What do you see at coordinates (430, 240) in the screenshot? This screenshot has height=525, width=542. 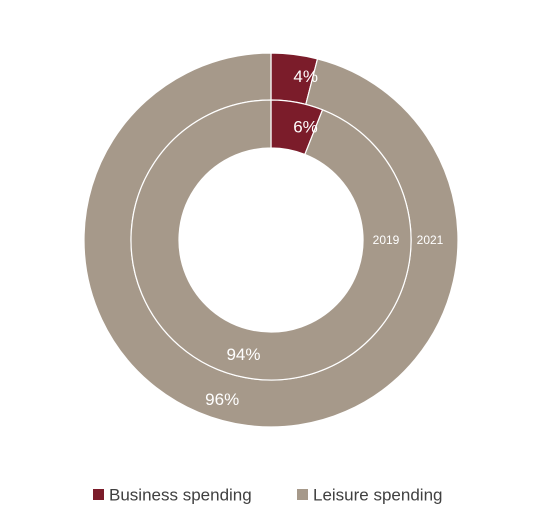 I see `ring-label-2021: 2021` at bounding box center [430, 240].